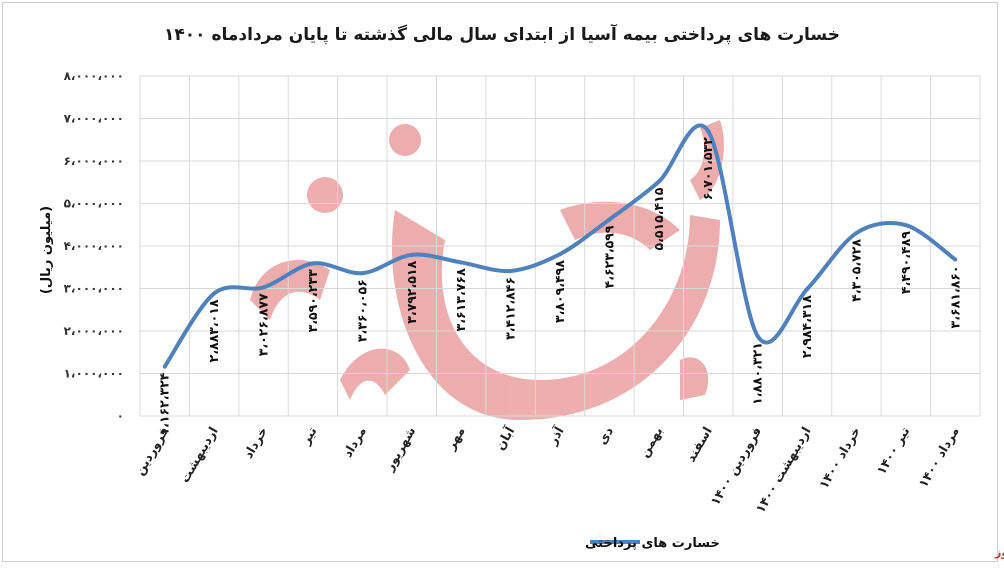  I want to click on data-label: ۳،۷۹۲،۵۱۸, so click(411, 291).